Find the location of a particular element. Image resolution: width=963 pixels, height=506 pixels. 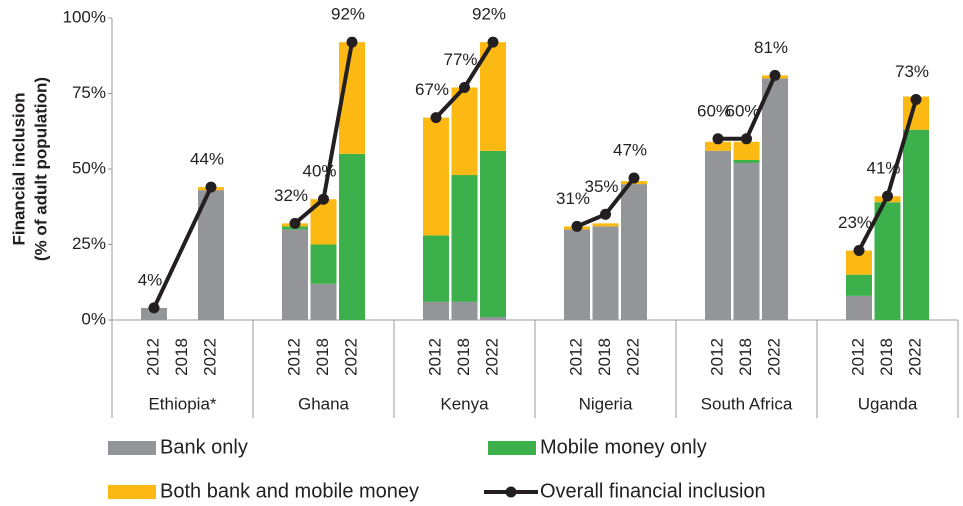

data-label: 31% is located at coordinates (573, 198).